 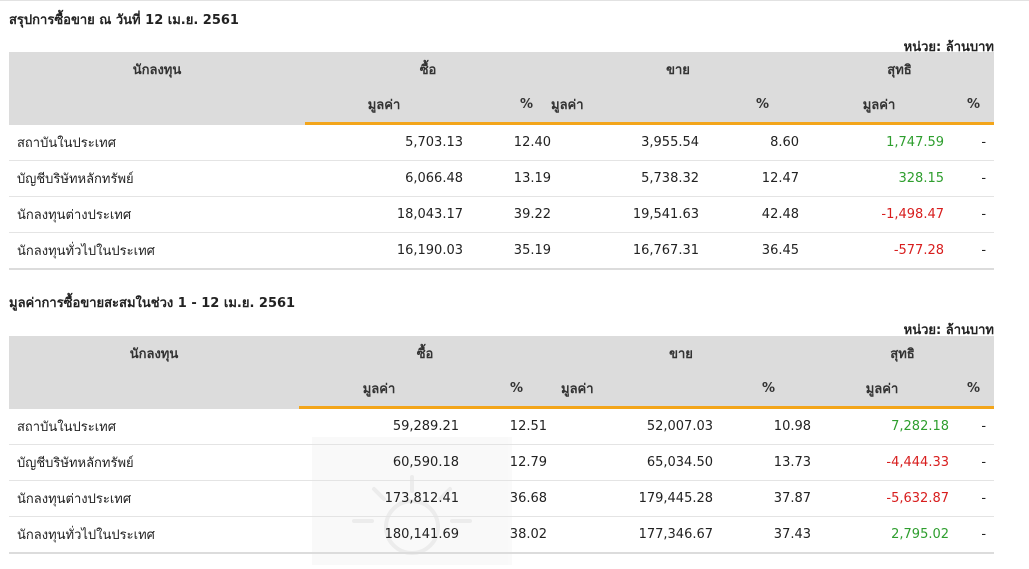 What do you see at coordinates (507, 214) in the screenshot?
I see `buy-percent: 39.22` at bounding box center [507, 214].